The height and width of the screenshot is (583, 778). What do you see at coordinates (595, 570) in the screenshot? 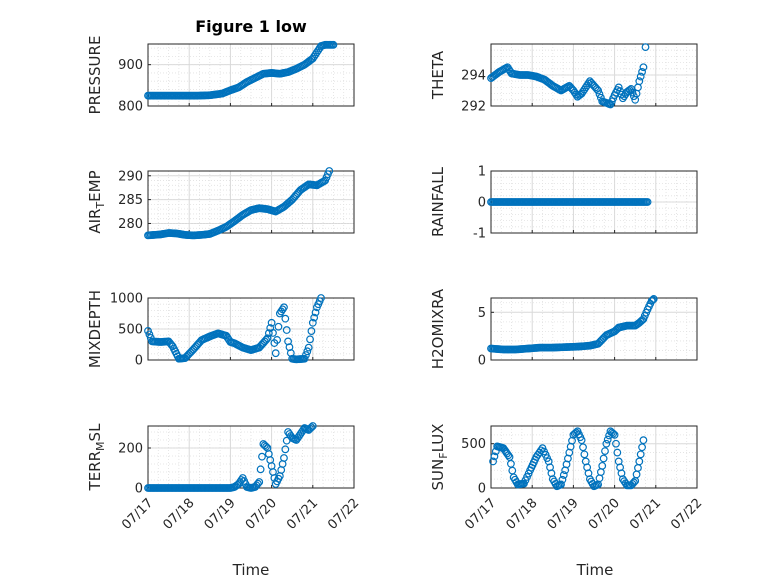
I see `x-axis-label-right: Time` at bounding box center [595, 570].